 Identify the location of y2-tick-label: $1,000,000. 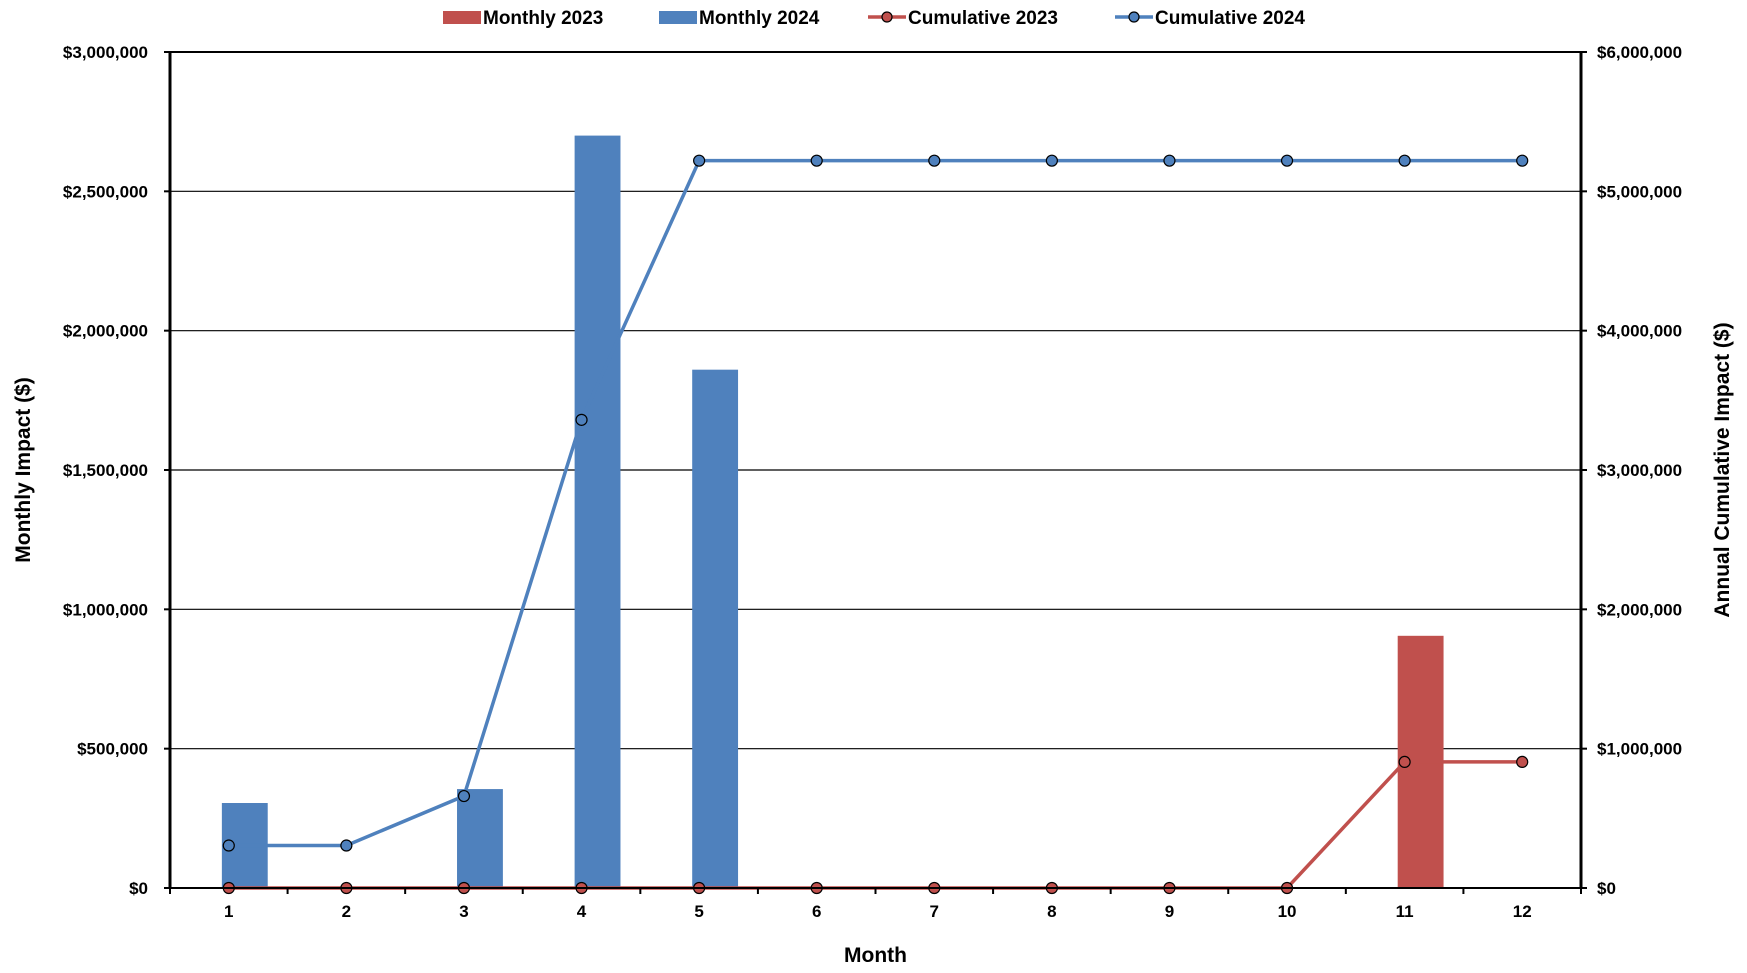
(1639, 749).